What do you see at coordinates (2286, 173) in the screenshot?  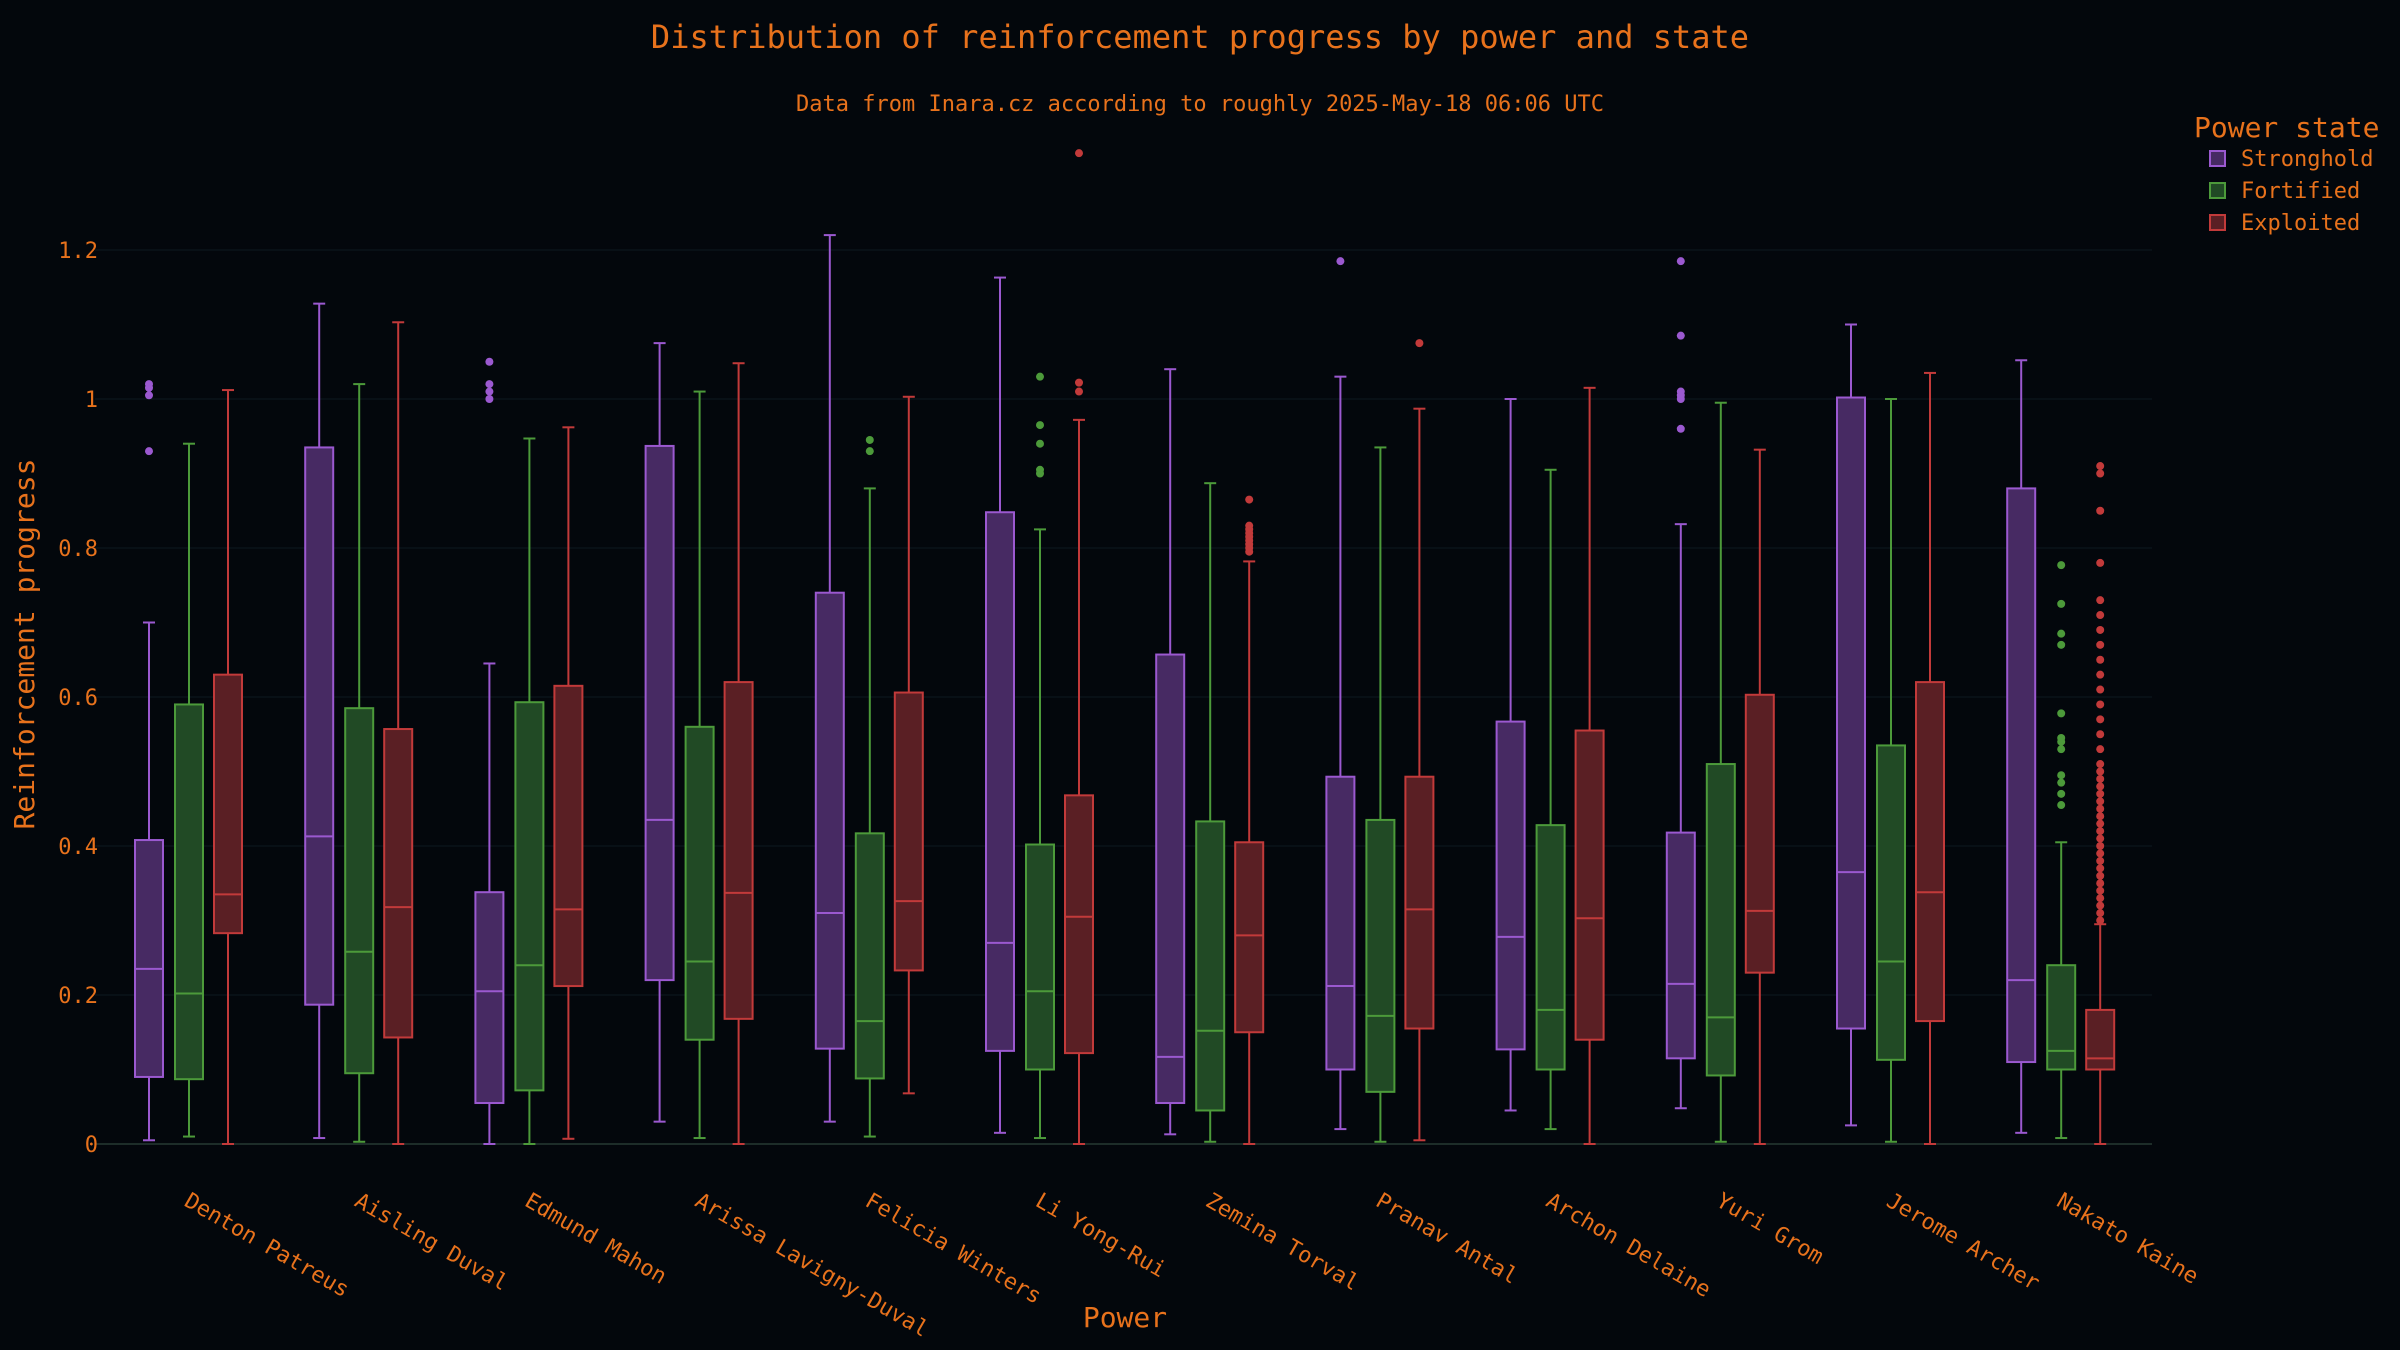 I see `legend: Power state Stronghold Fortified Exploited` at bounding box center [2286, 173].